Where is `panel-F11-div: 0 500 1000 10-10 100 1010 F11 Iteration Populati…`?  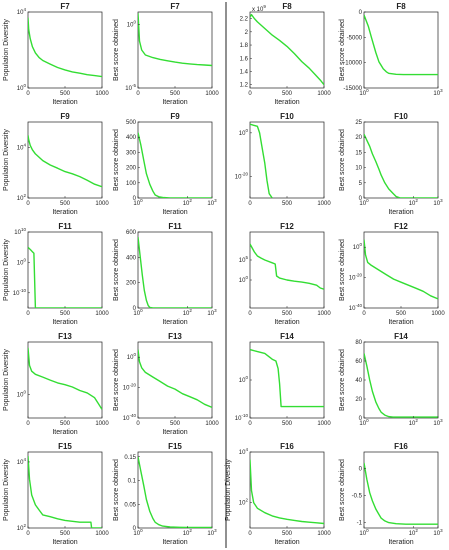 panel-F11-div: 0 500 1000 10-10 100 1010 F11 Iteration Populati… is located at coordinates (56, 274).